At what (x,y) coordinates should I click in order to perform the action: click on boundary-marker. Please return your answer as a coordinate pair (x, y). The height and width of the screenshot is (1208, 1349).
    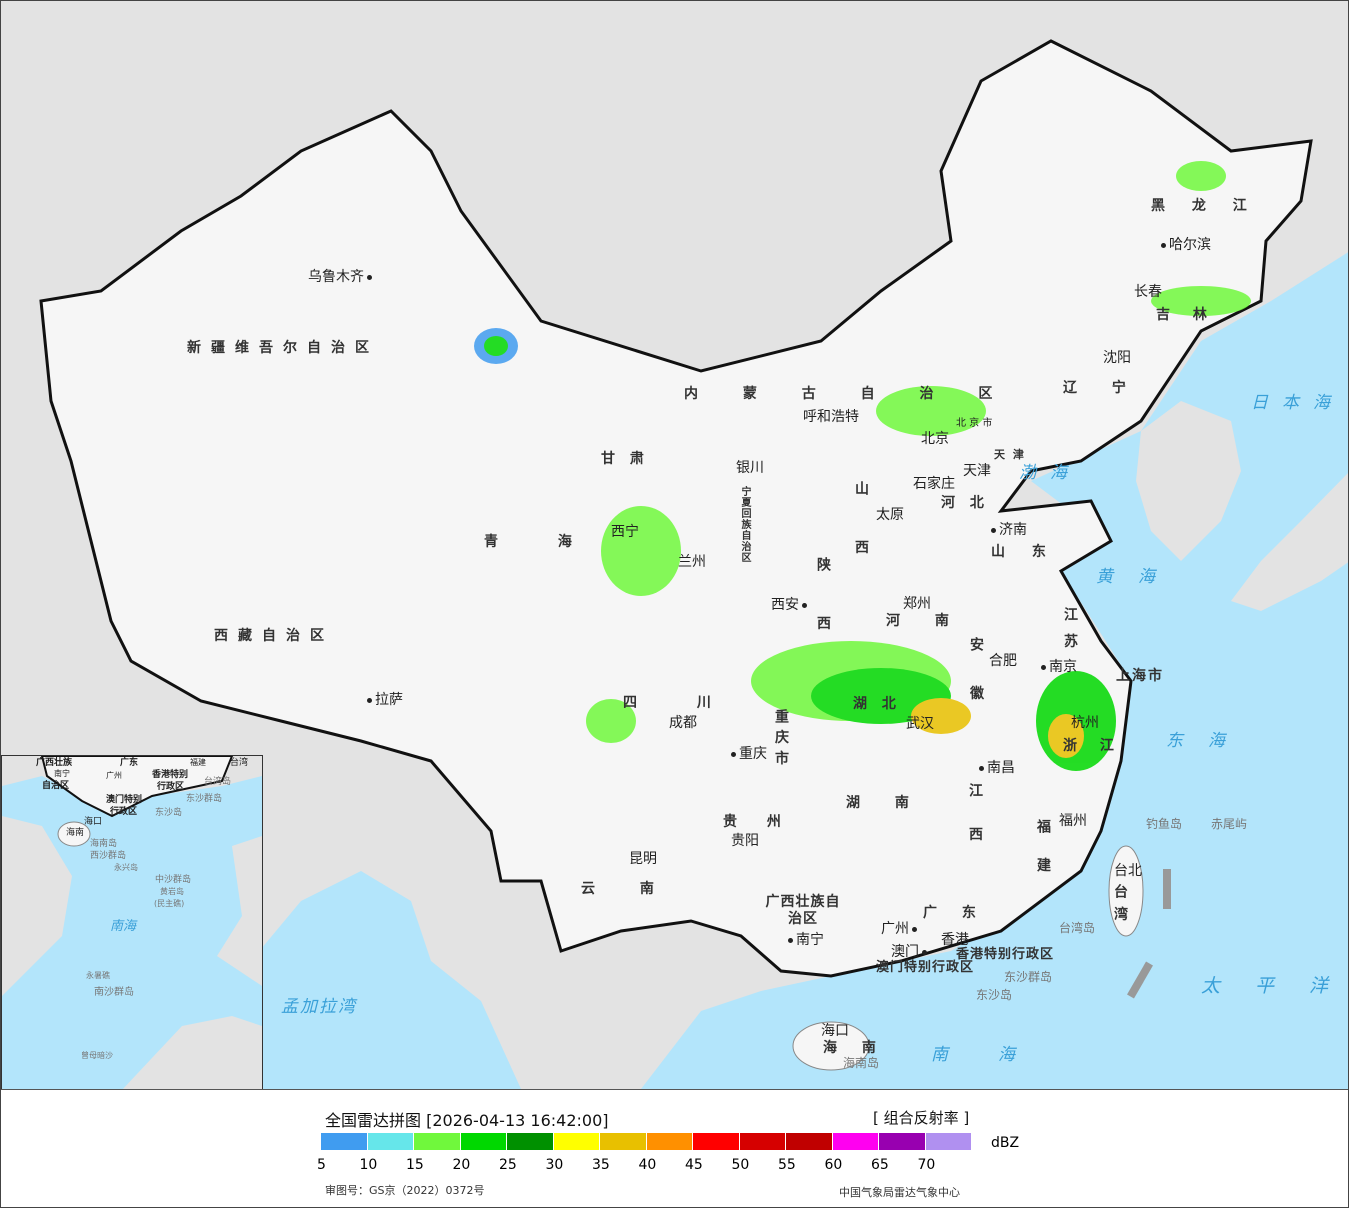
    Looking at the image, I should click on (1140, 980).